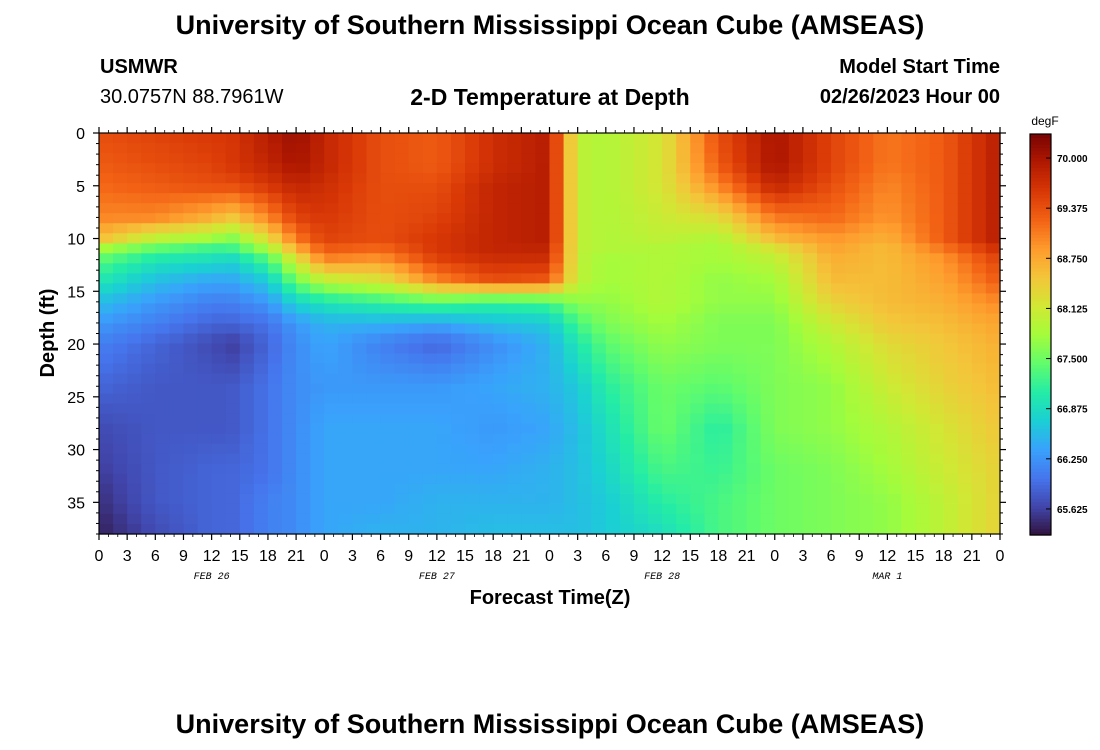 This screenshot has width=1100, height=750. I want to click on x-tick-label: 0, so click(1000, 556).